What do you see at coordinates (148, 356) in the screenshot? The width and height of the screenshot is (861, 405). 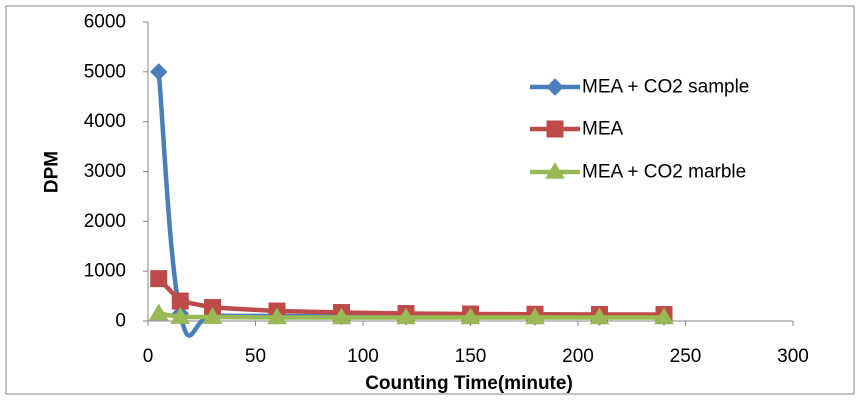 I see `x-tick-label: 0` at bounding box center [148, 356].